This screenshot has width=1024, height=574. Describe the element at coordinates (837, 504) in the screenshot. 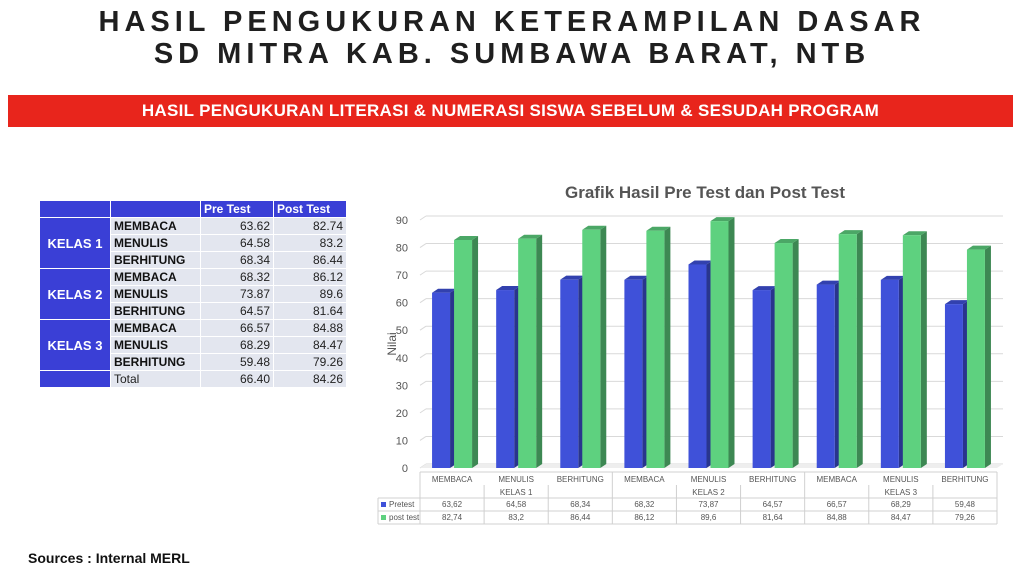

I see `data-label: 66,57` at that location.